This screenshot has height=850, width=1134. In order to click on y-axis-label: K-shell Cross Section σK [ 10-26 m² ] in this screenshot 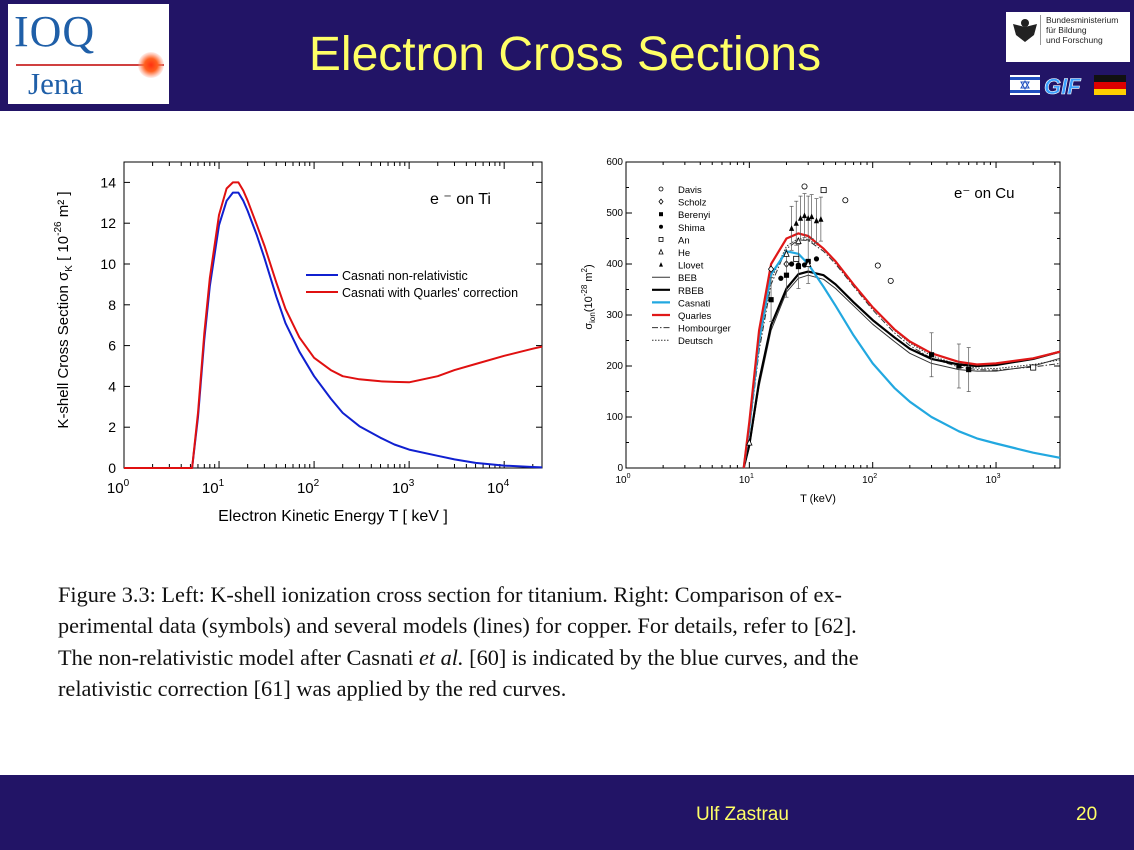, I will do `click(64, 309)`.